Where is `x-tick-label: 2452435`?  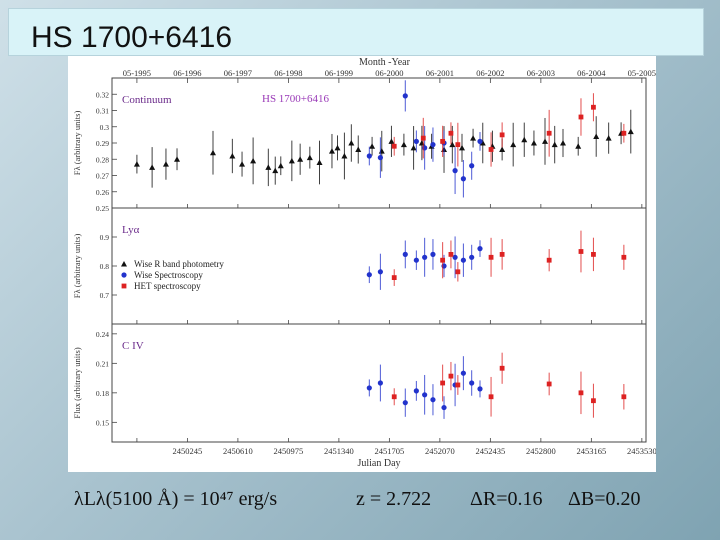 x-tick-label: 2452435 is located at coordinates (490, 451).